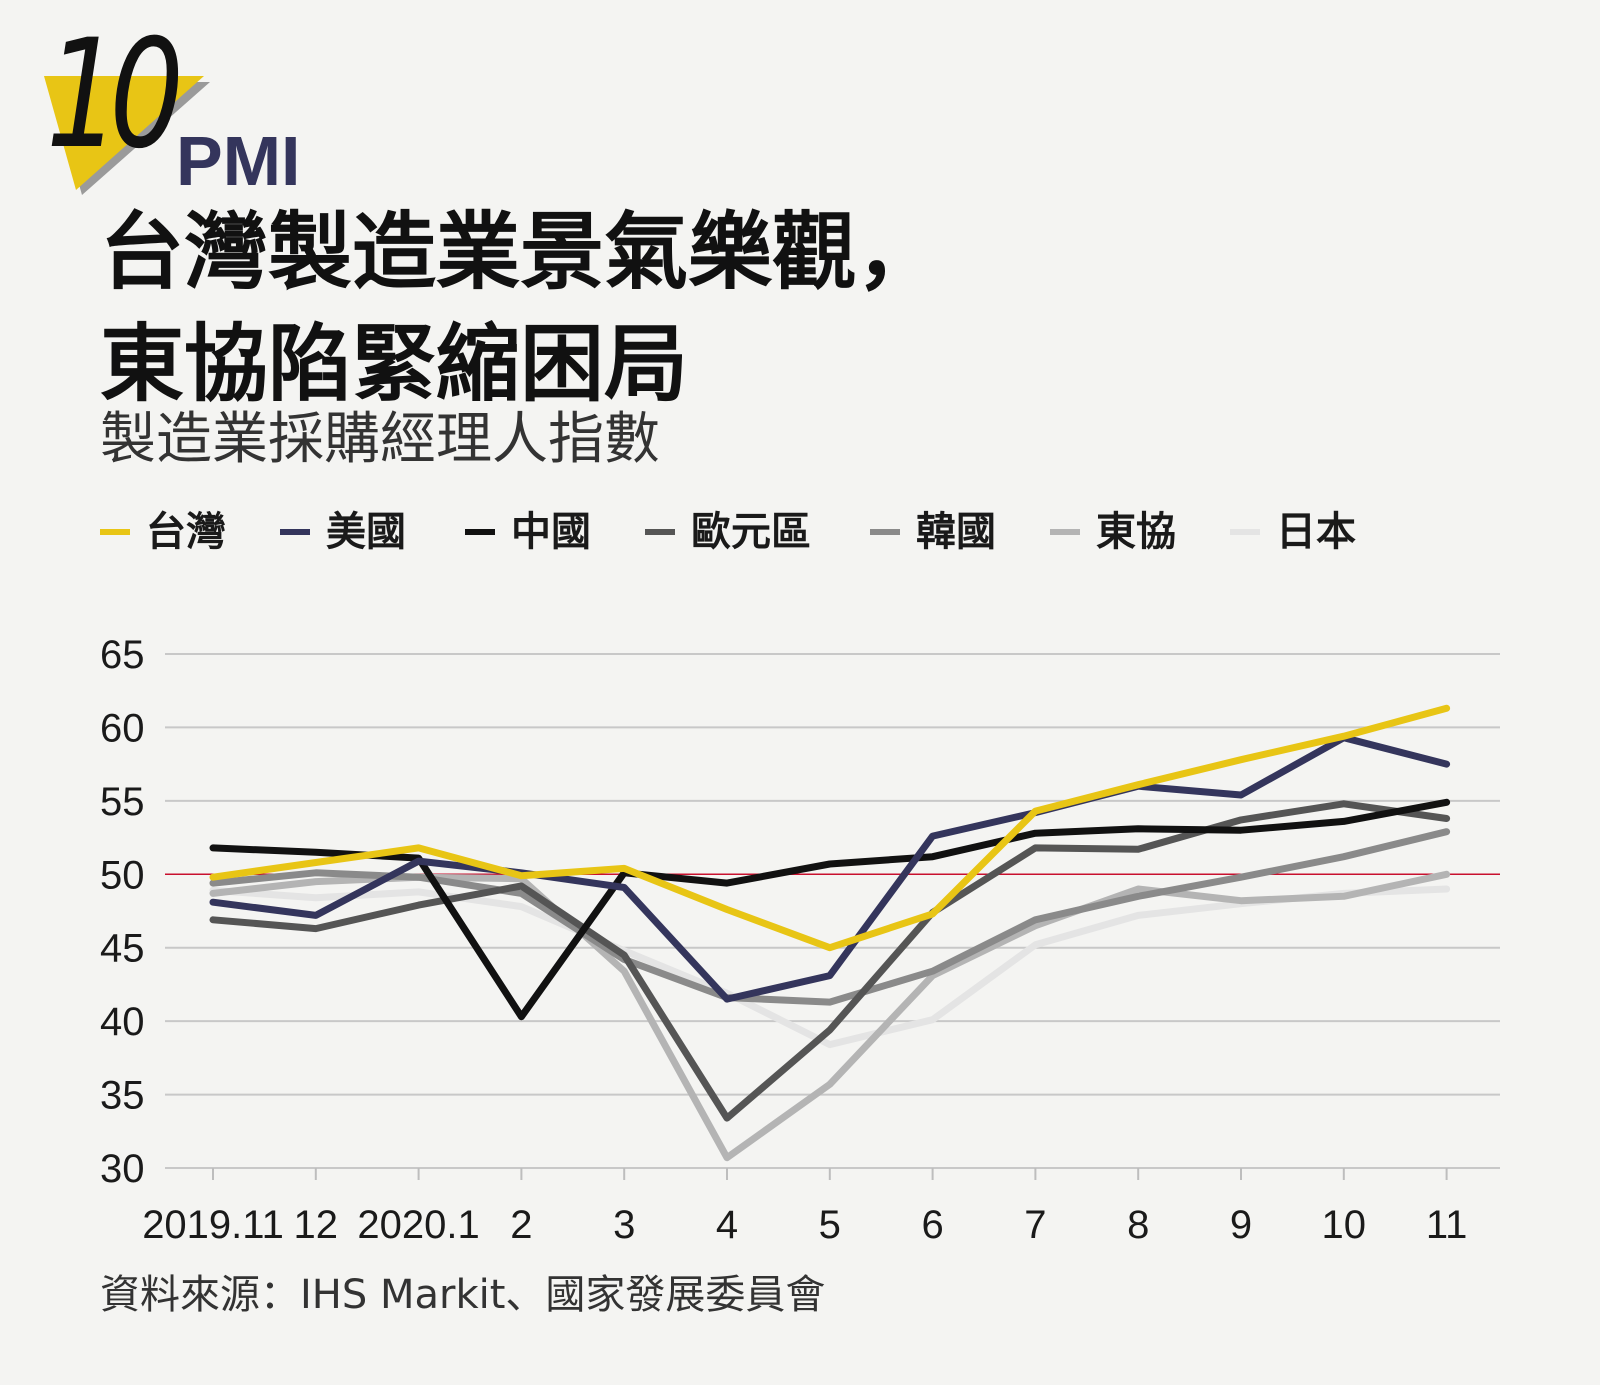  Describe the element at coordinates (122, 1096) in the screenshot. I see `y-tick-label: 35` at that location.